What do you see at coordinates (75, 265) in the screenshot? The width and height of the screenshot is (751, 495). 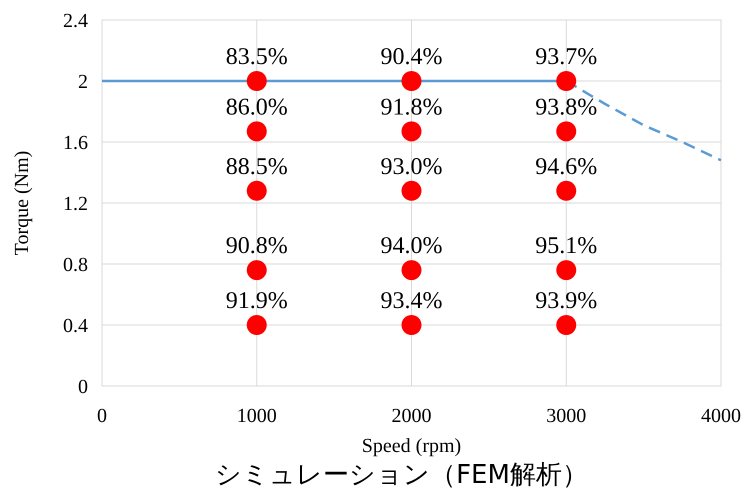 I see `y-tick-label: 0.8` at bounding box center [75, 265].